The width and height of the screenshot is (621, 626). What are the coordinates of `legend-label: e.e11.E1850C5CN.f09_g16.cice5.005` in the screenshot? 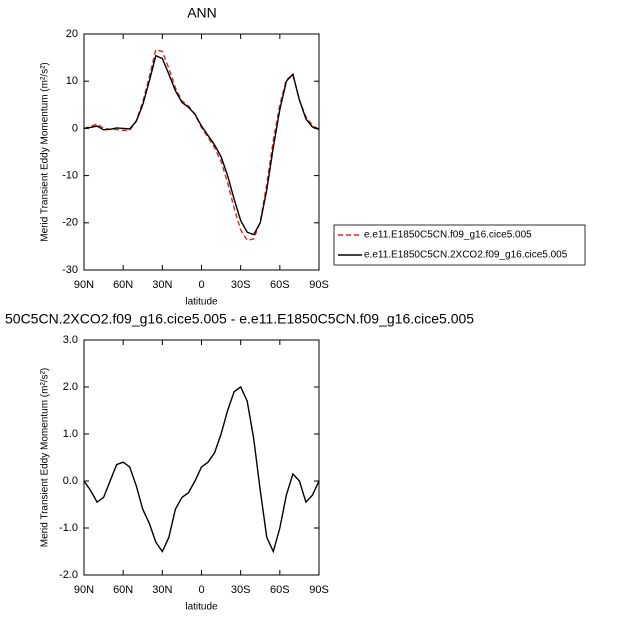 It's located at (448, 235).